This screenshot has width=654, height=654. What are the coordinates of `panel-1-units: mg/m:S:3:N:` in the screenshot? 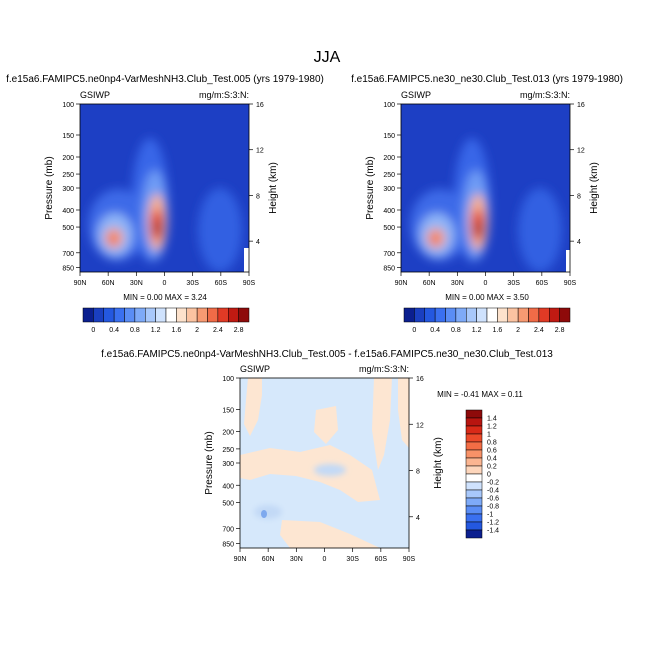 It's located at (224, 95).